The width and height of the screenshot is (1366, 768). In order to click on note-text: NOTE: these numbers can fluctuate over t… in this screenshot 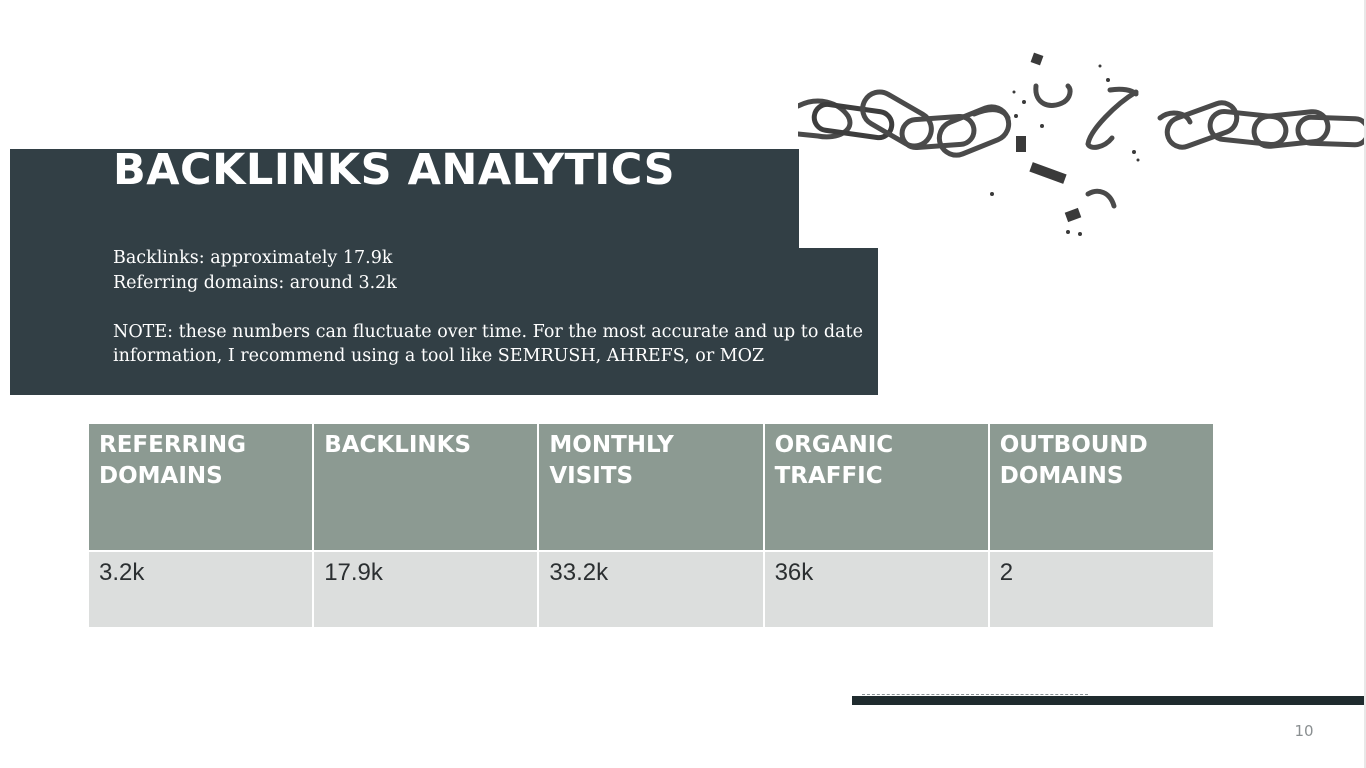, I will do `click(488, 344)`.